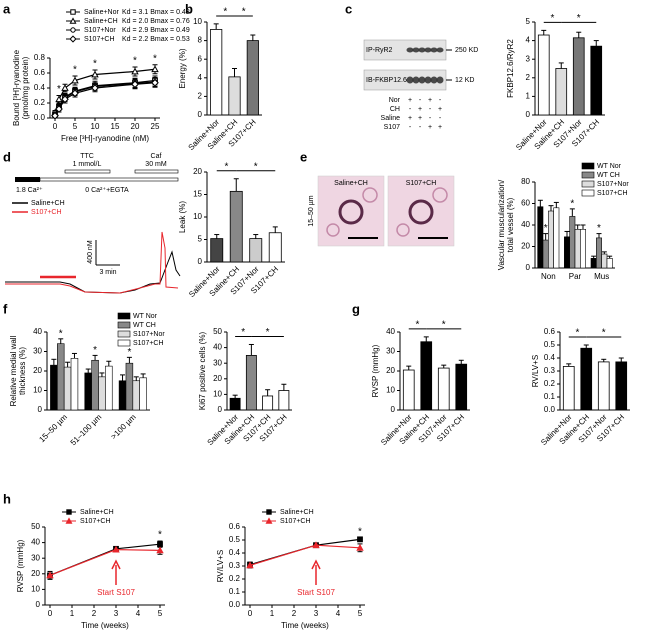  What do you see at coordinates (135, 126) in the screenshot?
I see `x-tick-label: 20` at bounding box center [135, 126].